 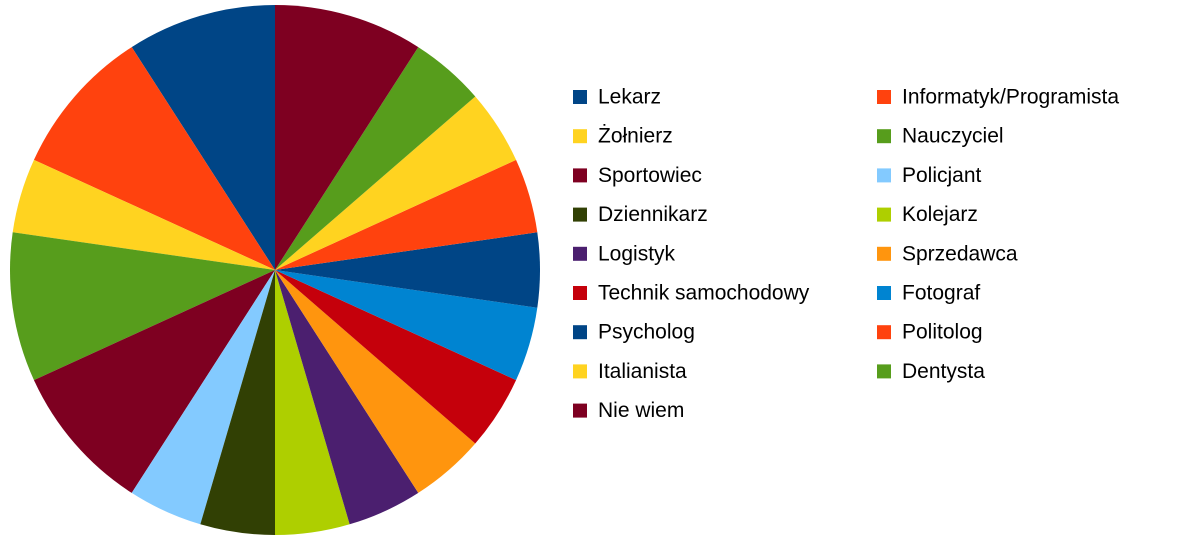 I want to click on legend-label: Nie wiem, so click(x=641, y=410).